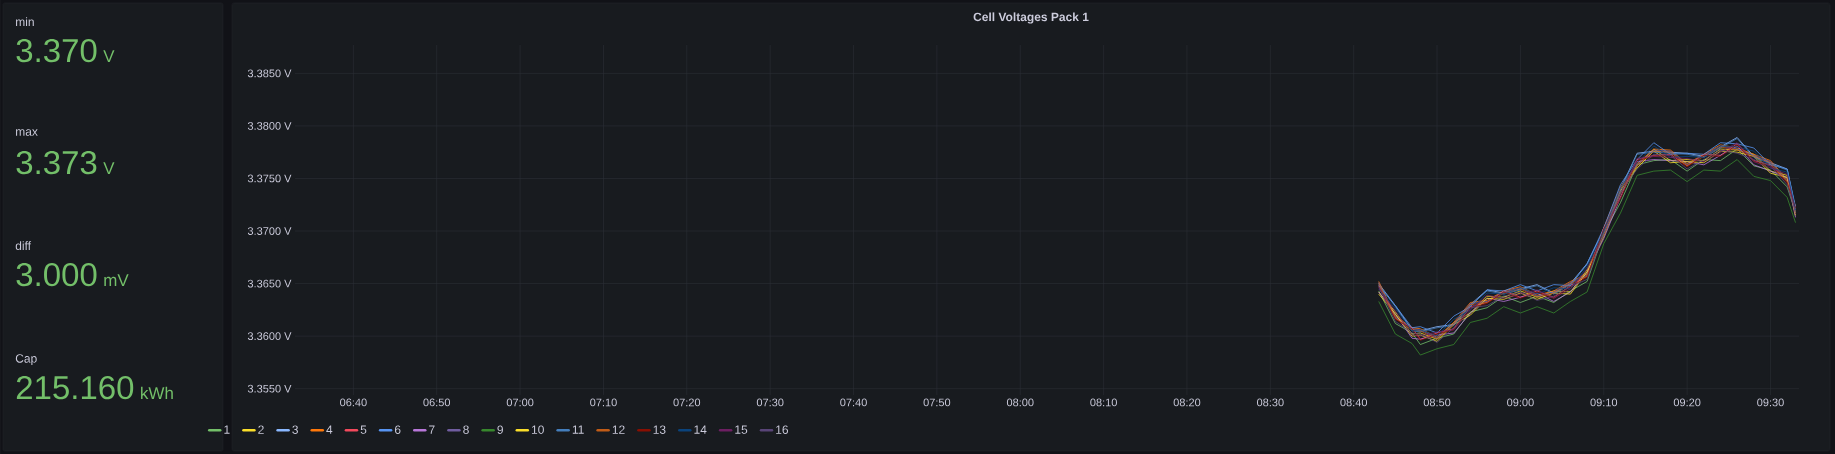 The width and height of the screenshot is (1835, 454). Describe the element at coordinates (269, 336) in the screenshot. I see `y-tick-label: 3.3600 V` at that location.